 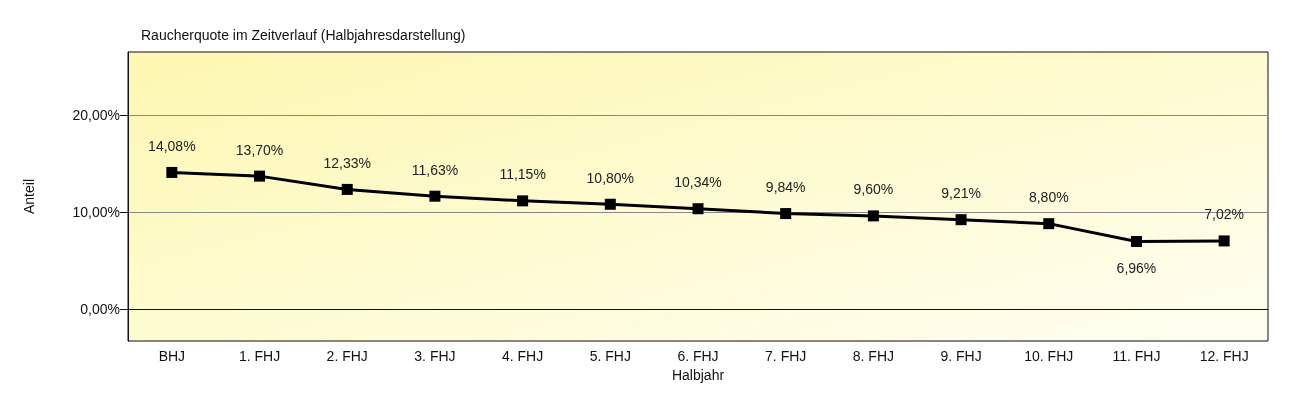 What do you see at coordinates (523, 356) in the screenshot?
I see `x-tick-label: 4. FHJ` at bounding box center [523, 356].